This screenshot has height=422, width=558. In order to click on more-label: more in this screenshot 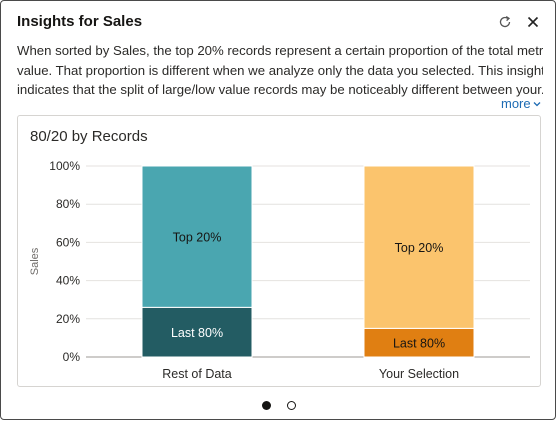, I will do `click(516, 103)`.